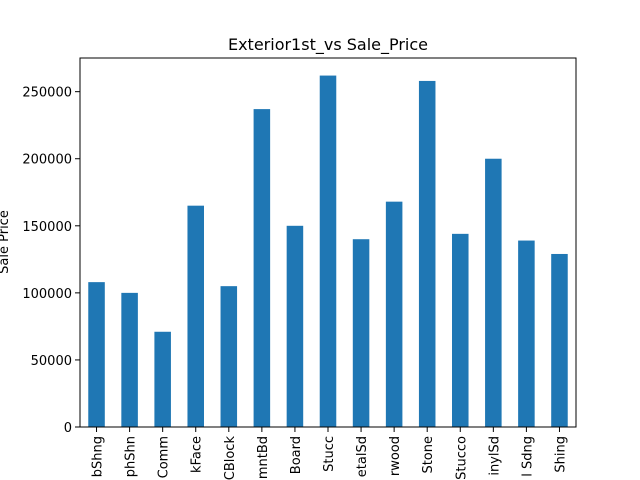  Describe the element at coordinates (494, 456) in the screenshot. I see `x-tick-label: inylSd` at that location.